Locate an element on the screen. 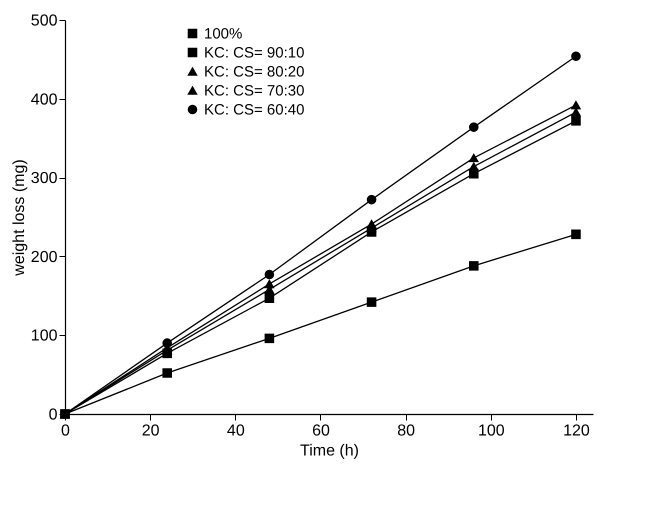  legend-label: KC: CS= 90:10 is located at coordinates (254, 53).